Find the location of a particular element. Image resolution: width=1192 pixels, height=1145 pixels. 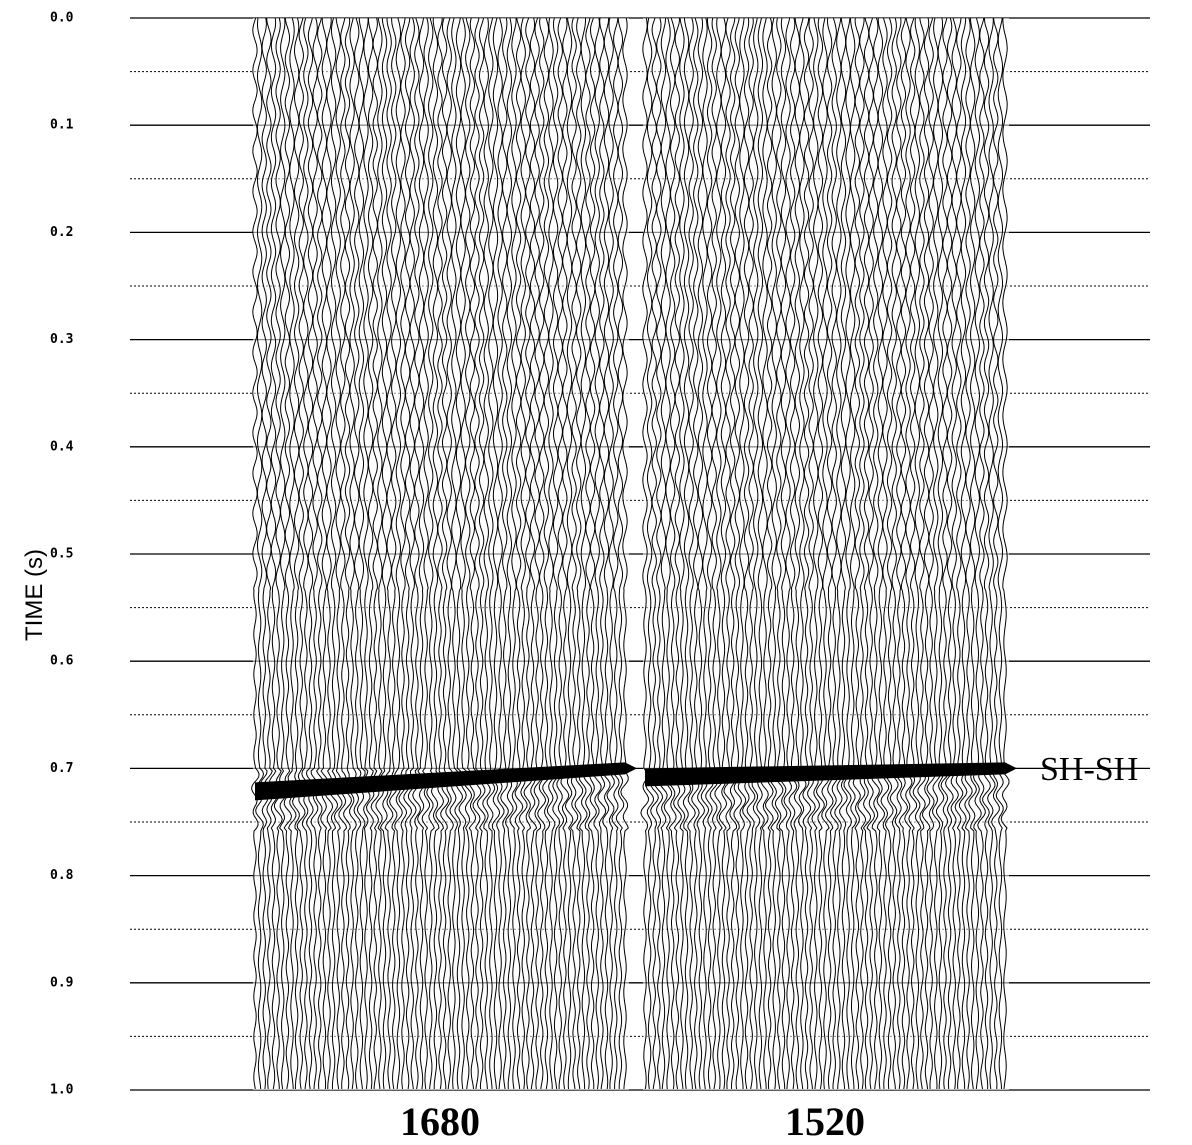

event-label: SH-SH is located at coordinates (1089, 769).